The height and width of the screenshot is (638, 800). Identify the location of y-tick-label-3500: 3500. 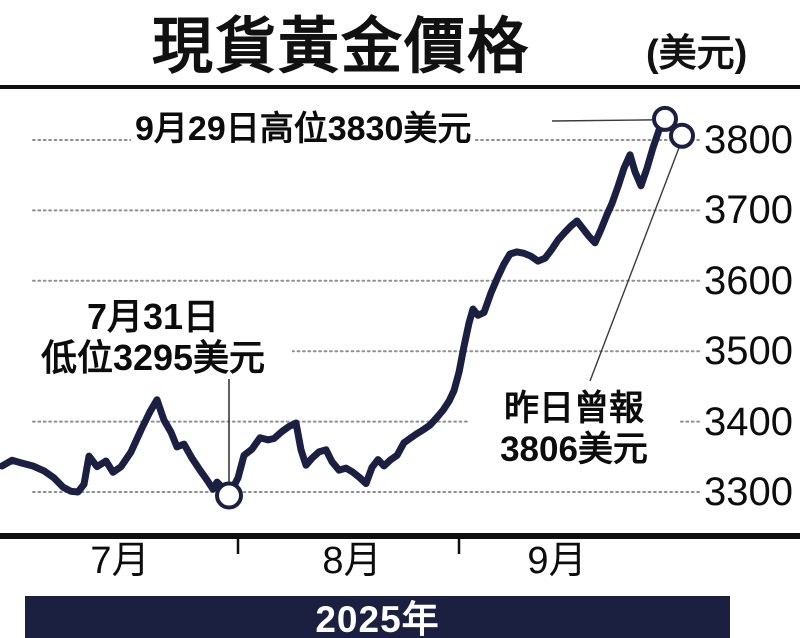
(748, 351).